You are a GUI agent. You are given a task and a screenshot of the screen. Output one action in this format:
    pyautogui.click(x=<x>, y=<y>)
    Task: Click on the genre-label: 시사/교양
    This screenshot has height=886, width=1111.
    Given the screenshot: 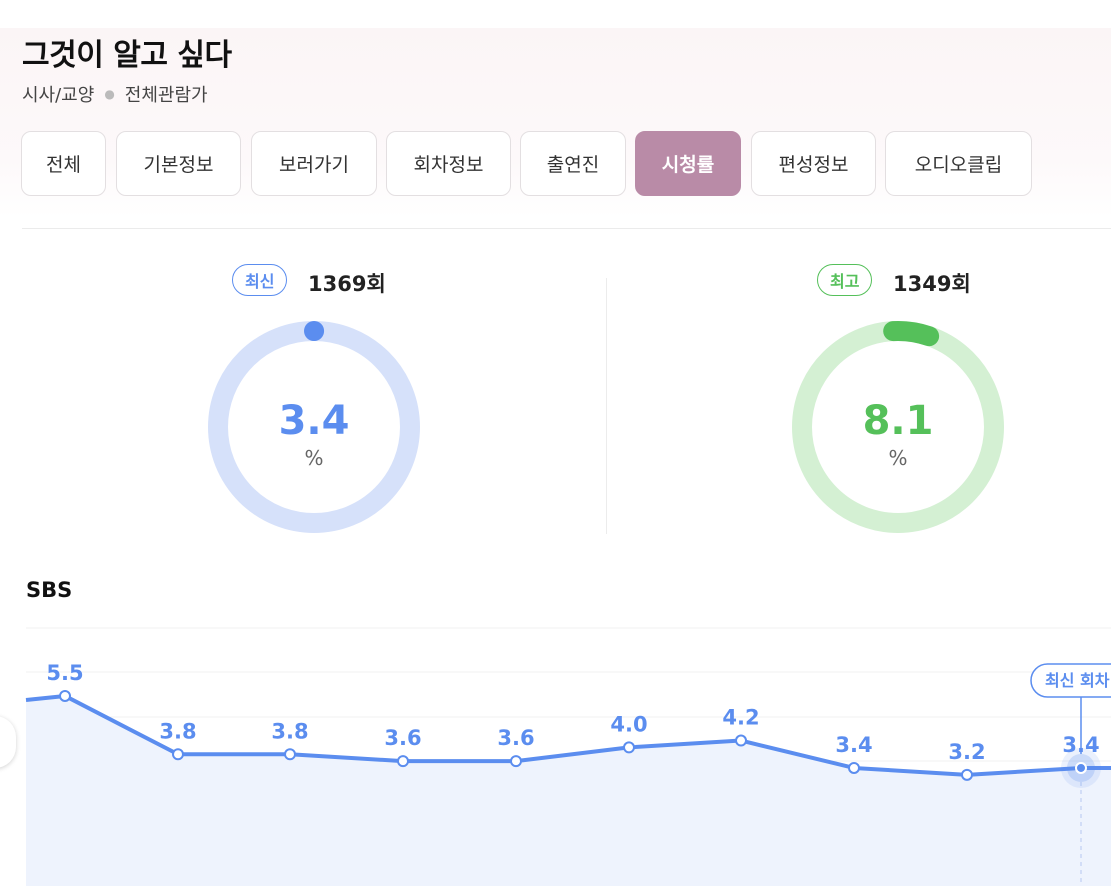 What is the action you would take?
    pyautogui.click(x=58, y=95)
    